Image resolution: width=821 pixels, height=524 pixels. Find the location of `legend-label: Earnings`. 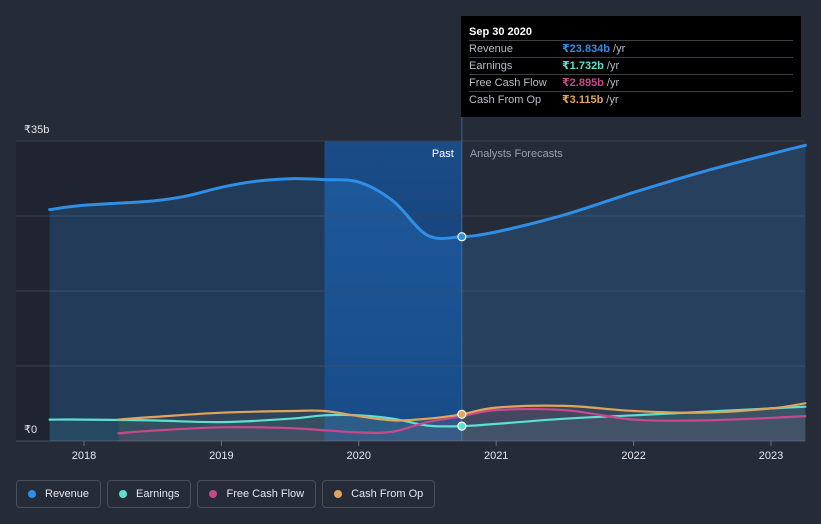

legend-label: Earnings is located at coordinates (158, 494).